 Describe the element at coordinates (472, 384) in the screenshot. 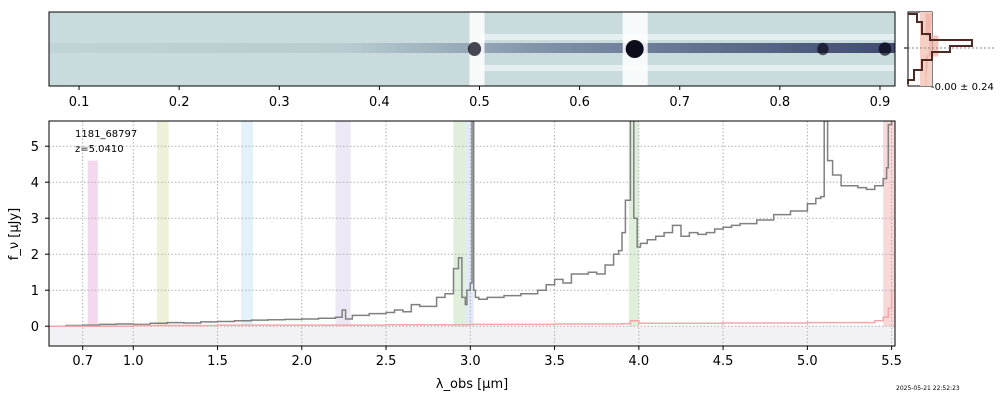

I see `x-axis-label: λ_obs [μm]` at that location.